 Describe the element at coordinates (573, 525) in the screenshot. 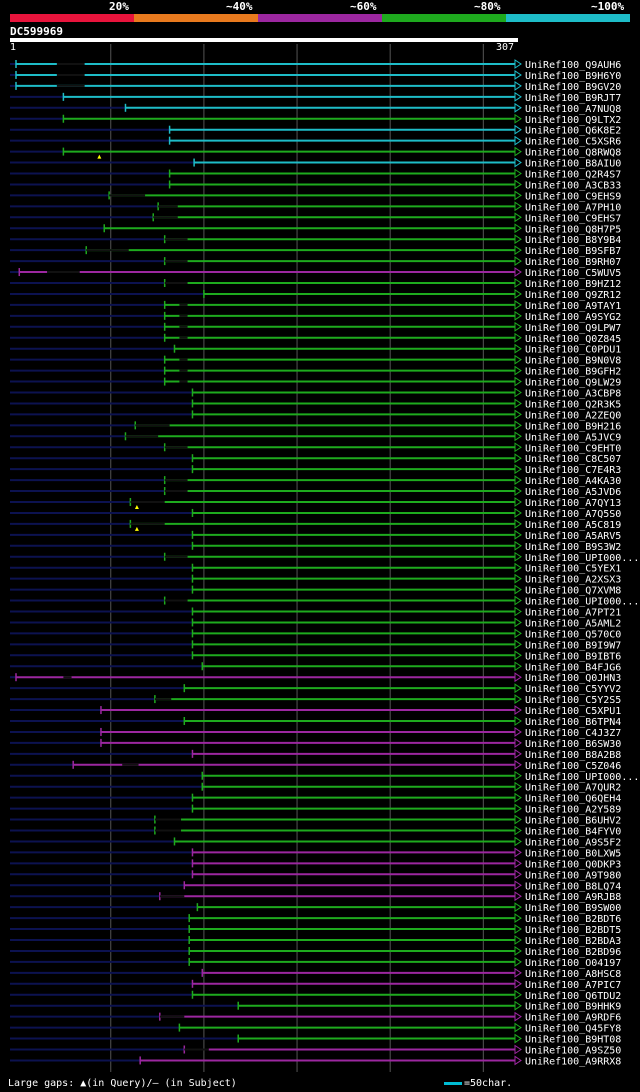

I see `hit-label: UniRef100_A5C819` at that location.